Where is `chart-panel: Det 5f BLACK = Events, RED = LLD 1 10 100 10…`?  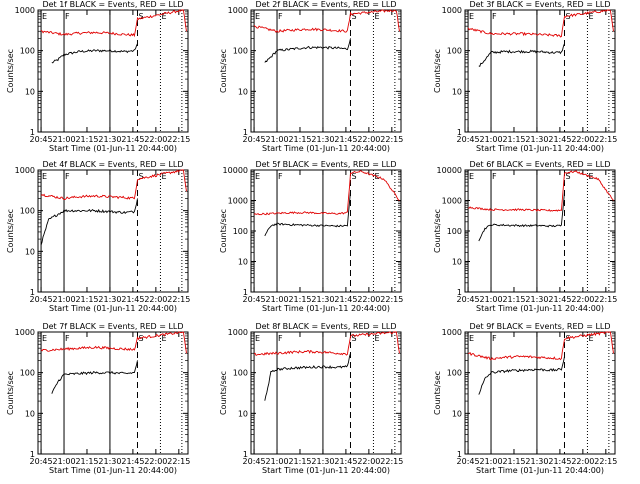 chart-panel: Det 5f BLACK = Events, RED = LLD 1 10 100 10… is located at coordinates (311, 236).